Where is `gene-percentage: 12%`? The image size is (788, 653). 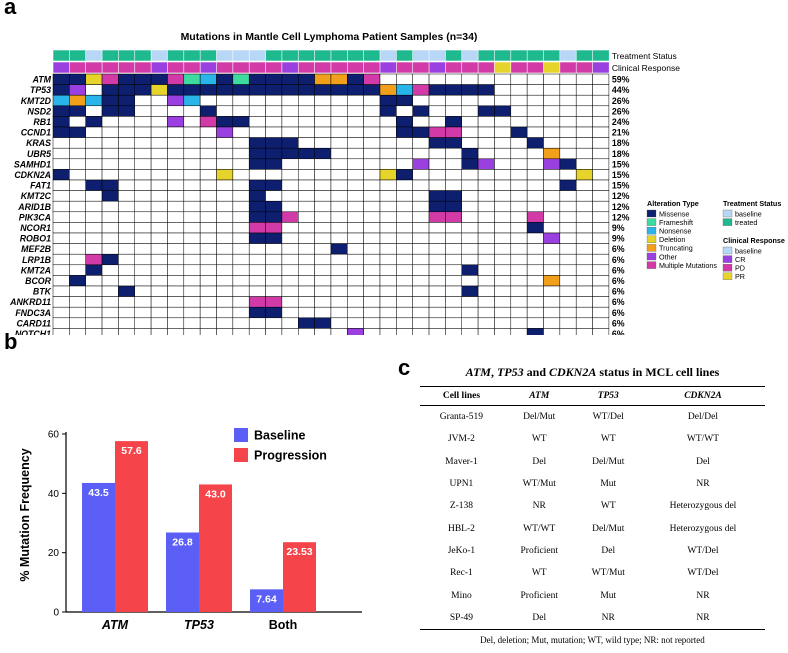 gene-percentage: 12% is located at coordinates (621, 207).